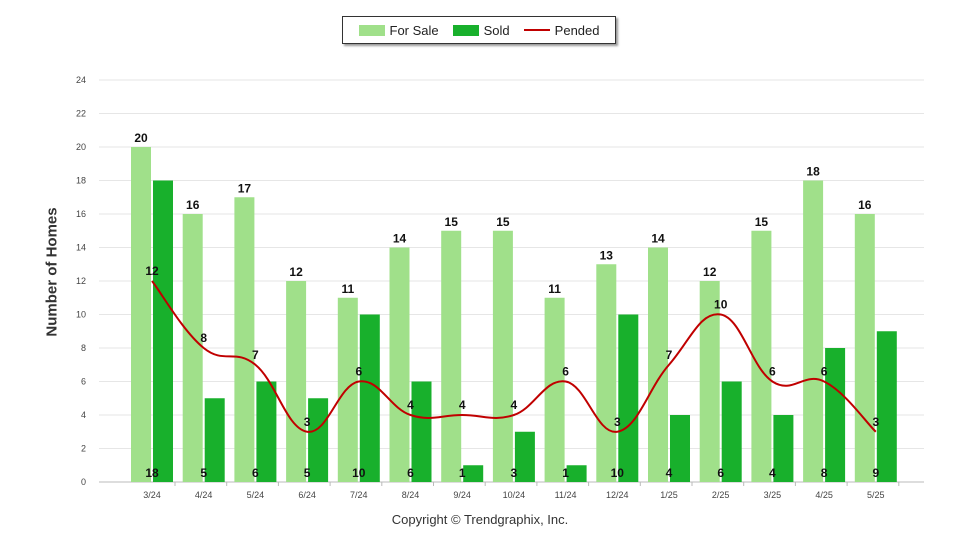  Describe the element at coordinates (81, 281) in the screenshot. I see `y-tick-label: 12` at that location.